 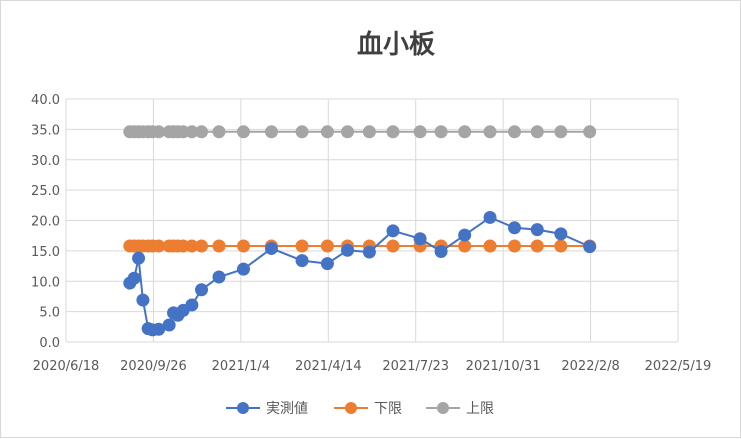 What do you see at coordinates (241, 366) in the screenshot?
I see `x-tick-label: 2021/1/4` at bounding box center [241, 366].